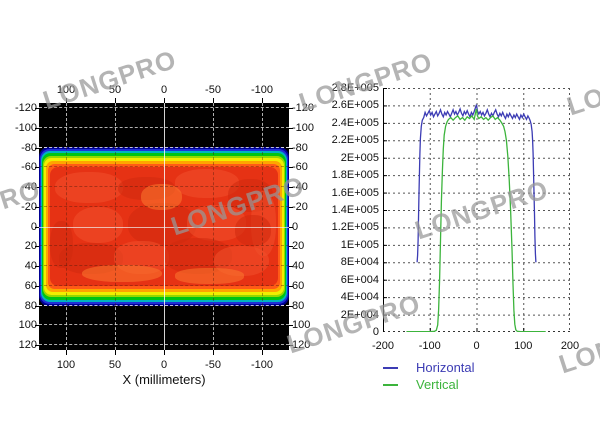  I want to click on series-line-horizontal, so click(476, 183).